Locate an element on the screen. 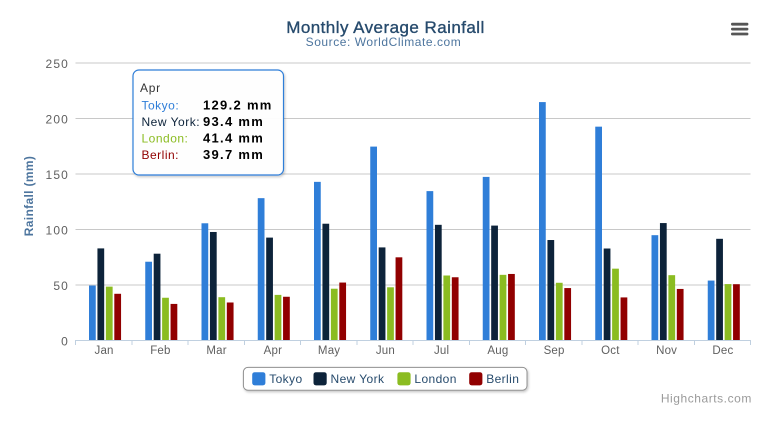 The image size is (769, 421). svg-text: 93.4 mm is located at coordinates (233, 121).